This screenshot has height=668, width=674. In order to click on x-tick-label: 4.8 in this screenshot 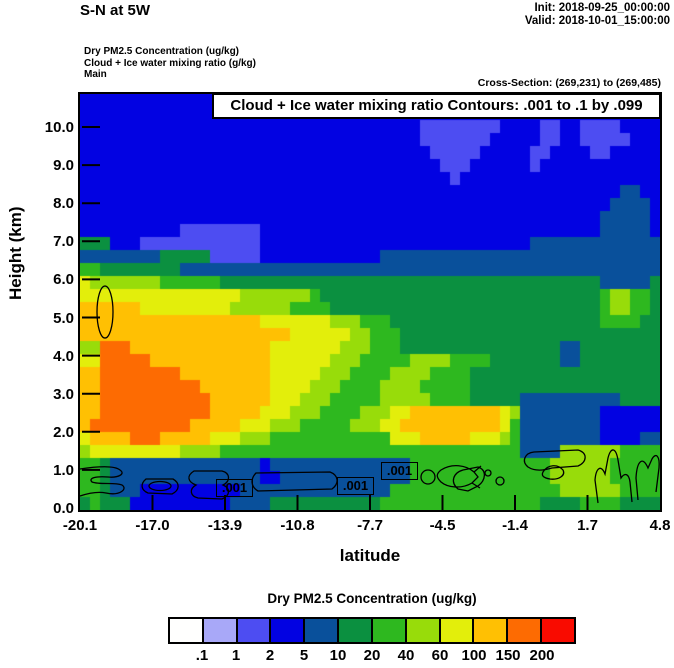, I will do `click(660, 525)`.